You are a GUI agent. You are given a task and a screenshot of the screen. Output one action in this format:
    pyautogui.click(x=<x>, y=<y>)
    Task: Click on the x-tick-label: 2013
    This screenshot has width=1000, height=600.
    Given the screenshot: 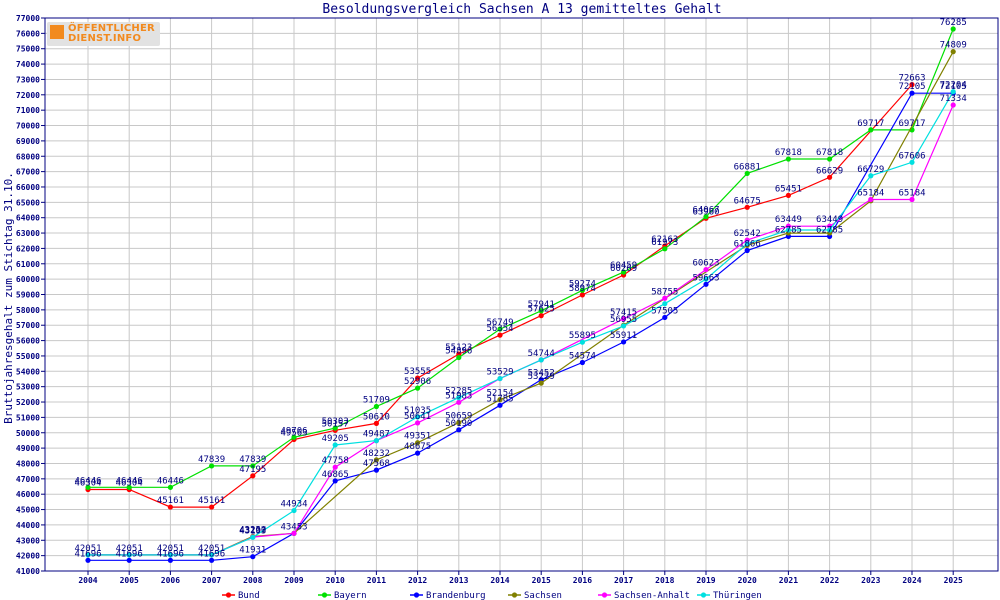 What is the action you would take?
    pyautogui.click(x=458, y=580)
    